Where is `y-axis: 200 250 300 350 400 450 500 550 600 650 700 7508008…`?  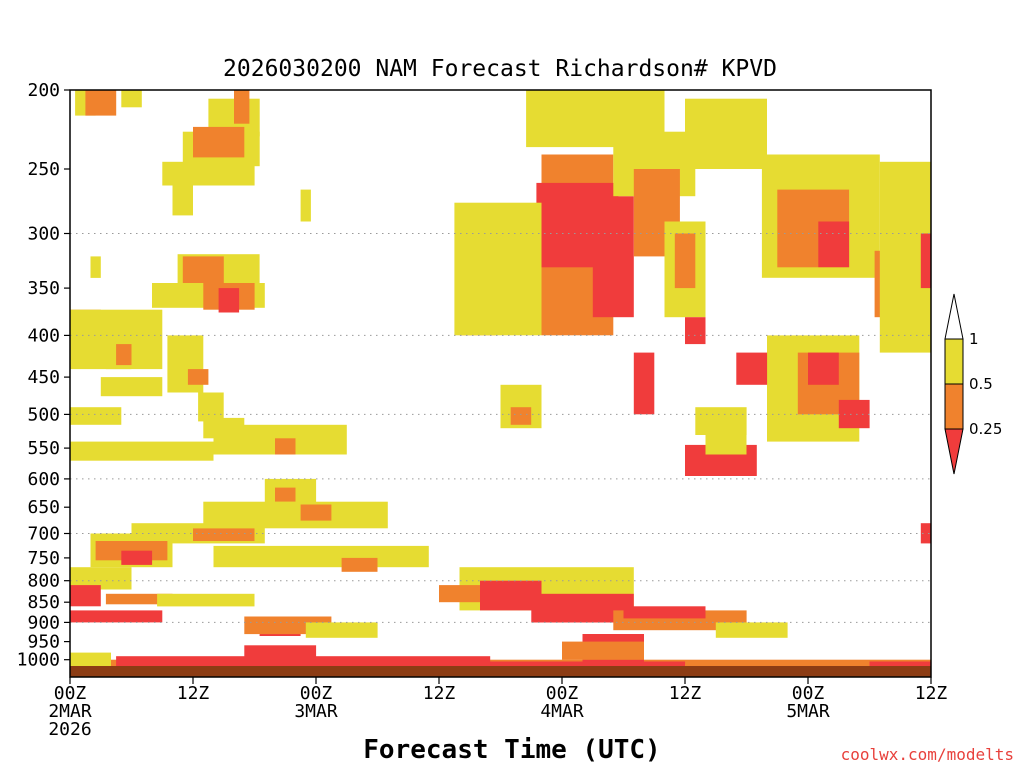
y-axis: 200 250 300 350 400 450 500 550 600 650 700 7508008… is located at coordinates (43, 375).